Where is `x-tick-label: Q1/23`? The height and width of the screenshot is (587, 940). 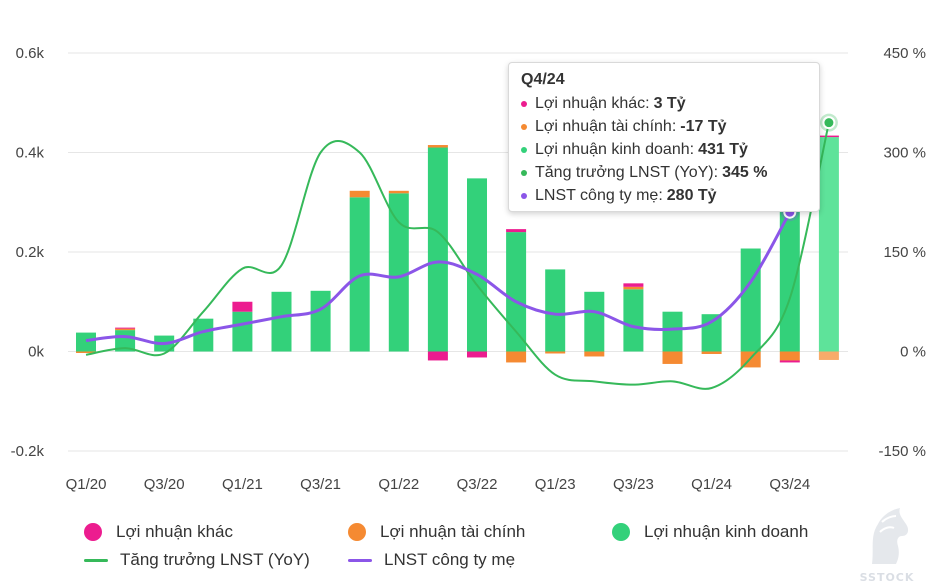
x-tick-label: Q1/23 is located at coordinates (555, 484).